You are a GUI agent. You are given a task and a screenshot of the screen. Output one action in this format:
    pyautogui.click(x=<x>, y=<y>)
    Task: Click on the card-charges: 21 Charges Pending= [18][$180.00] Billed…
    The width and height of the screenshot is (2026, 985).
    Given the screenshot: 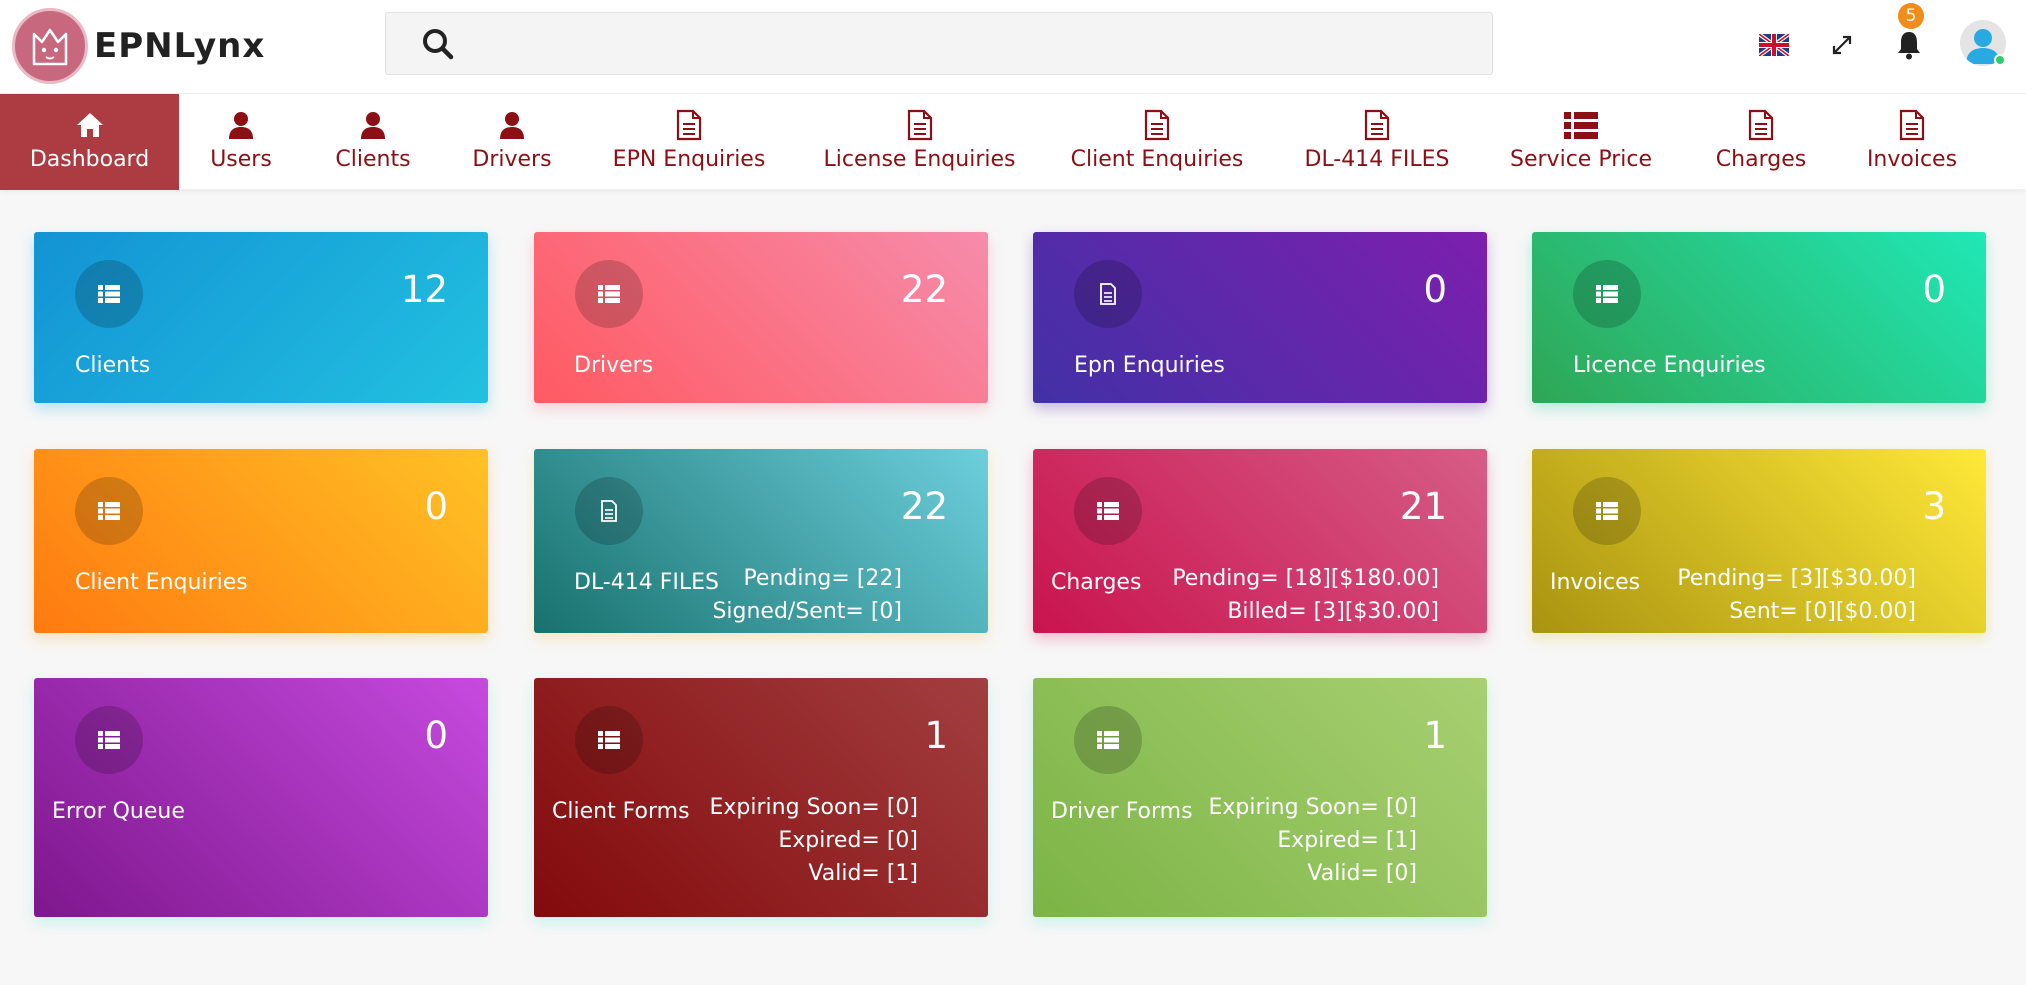 What is the action you would take?
    pyautogui.click(x=1260, y=541)
    